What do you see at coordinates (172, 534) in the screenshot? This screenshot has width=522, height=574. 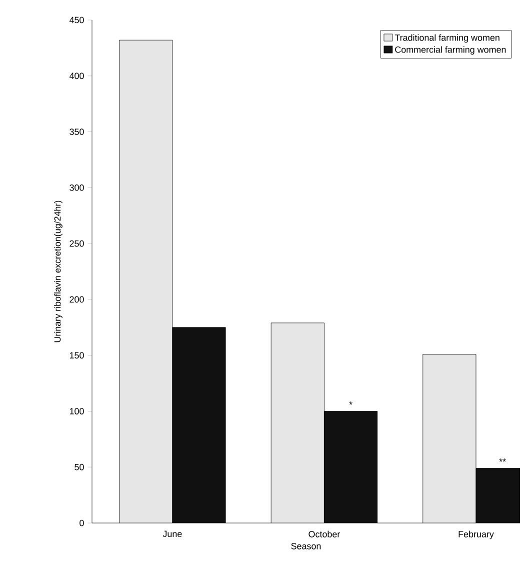 I see `x-tick-label: June` at bounding box center [172, 534].